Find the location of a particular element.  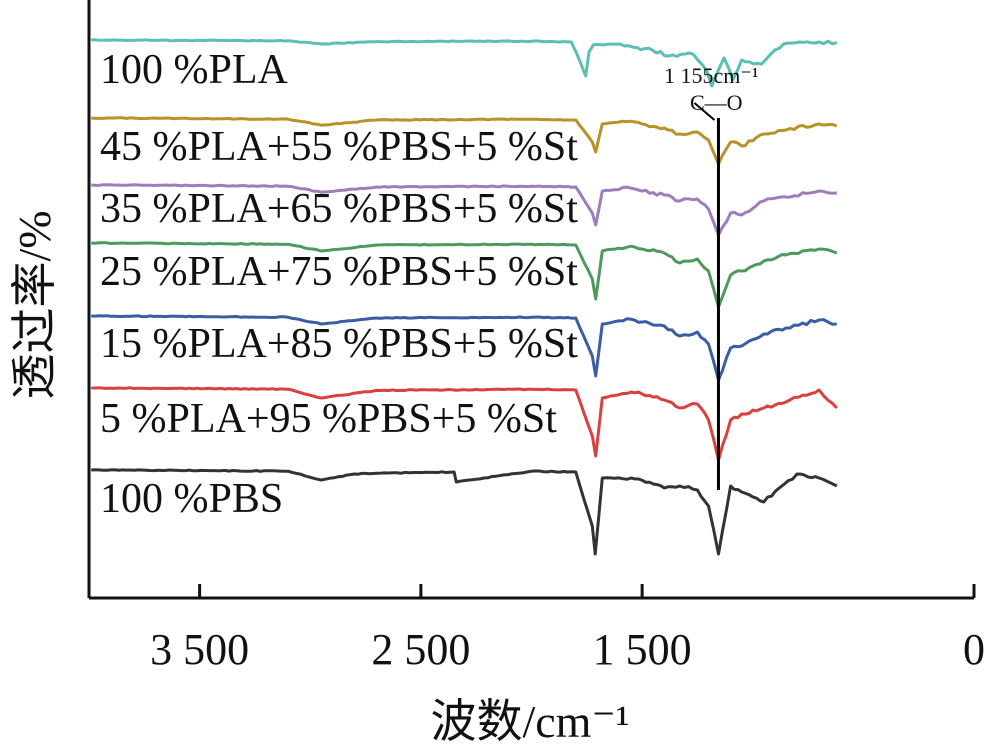

x-axis-title: 波数/cm⁻¹ is located at coordinates (529, 721).